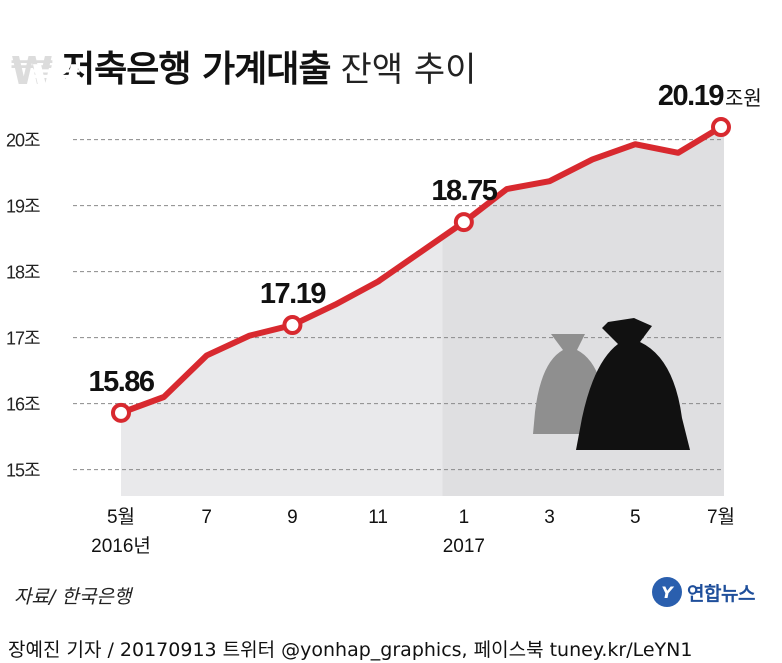 The width and height of the screenshot is (782, 663). Describe the element at coordinates (23, 405) in the screenshot. I see `y-tick-label: 16조` at that location.